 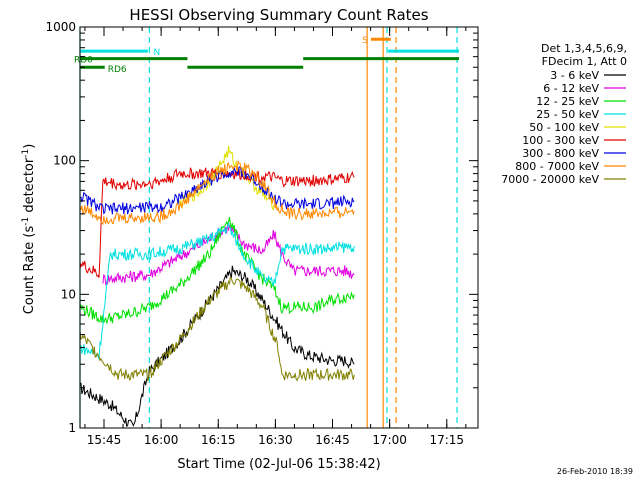 I want to click on legend-entry-label: 6 - 12 keV, so click(x=571, y=88).